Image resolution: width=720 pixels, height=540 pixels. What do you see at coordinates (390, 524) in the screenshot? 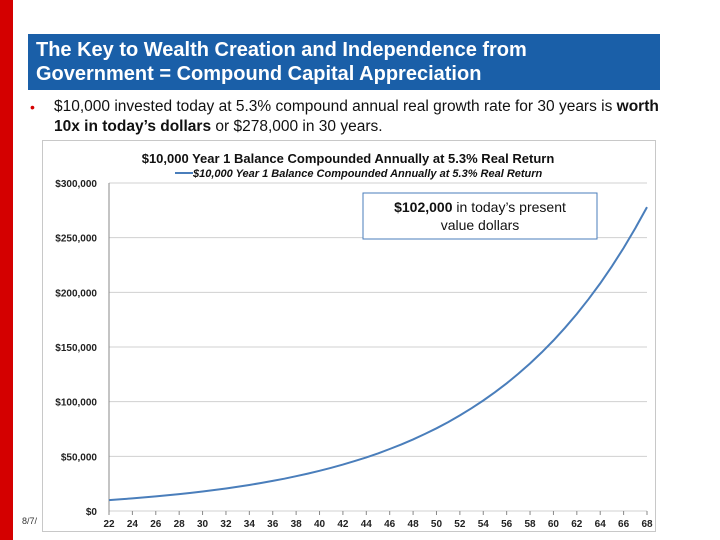
I see `x-tick-label: 46` at bounding box center [390, 524].